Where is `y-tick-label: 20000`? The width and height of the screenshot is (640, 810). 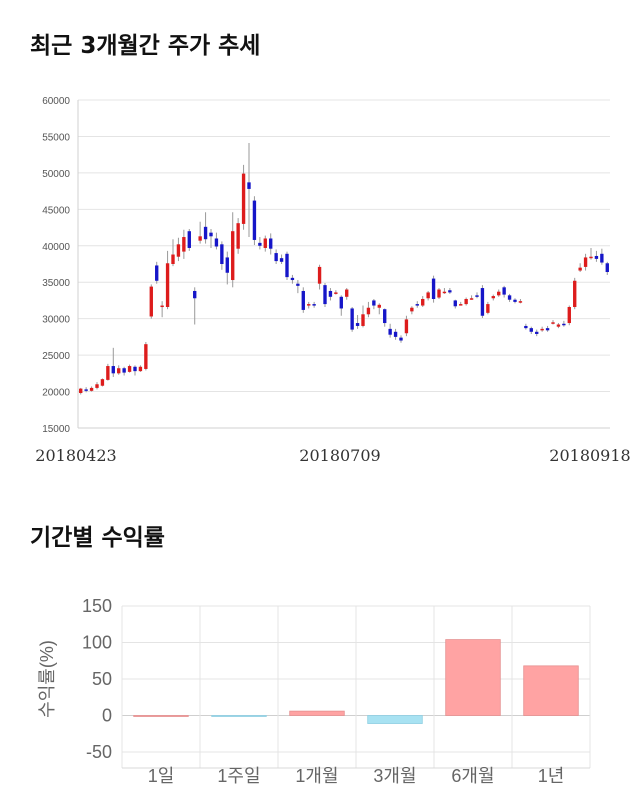 y-tick-label: 20000 is located at coordinates (56, 393).